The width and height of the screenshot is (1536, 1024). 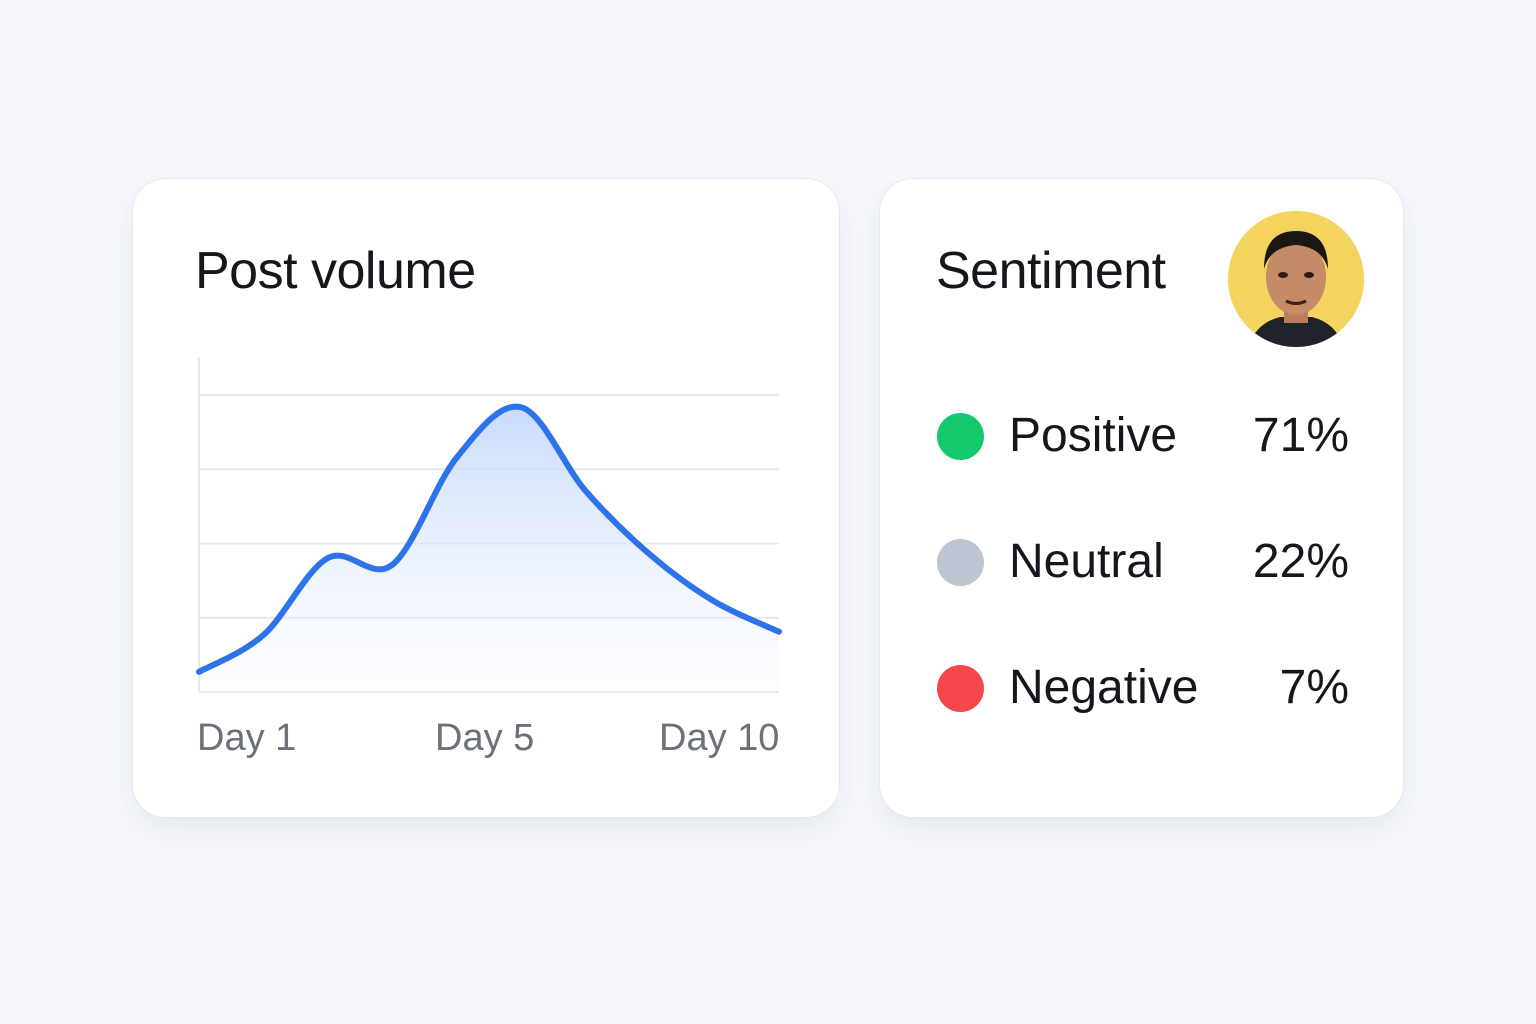 I want to click on area-fill, so click(x=489, y=549).